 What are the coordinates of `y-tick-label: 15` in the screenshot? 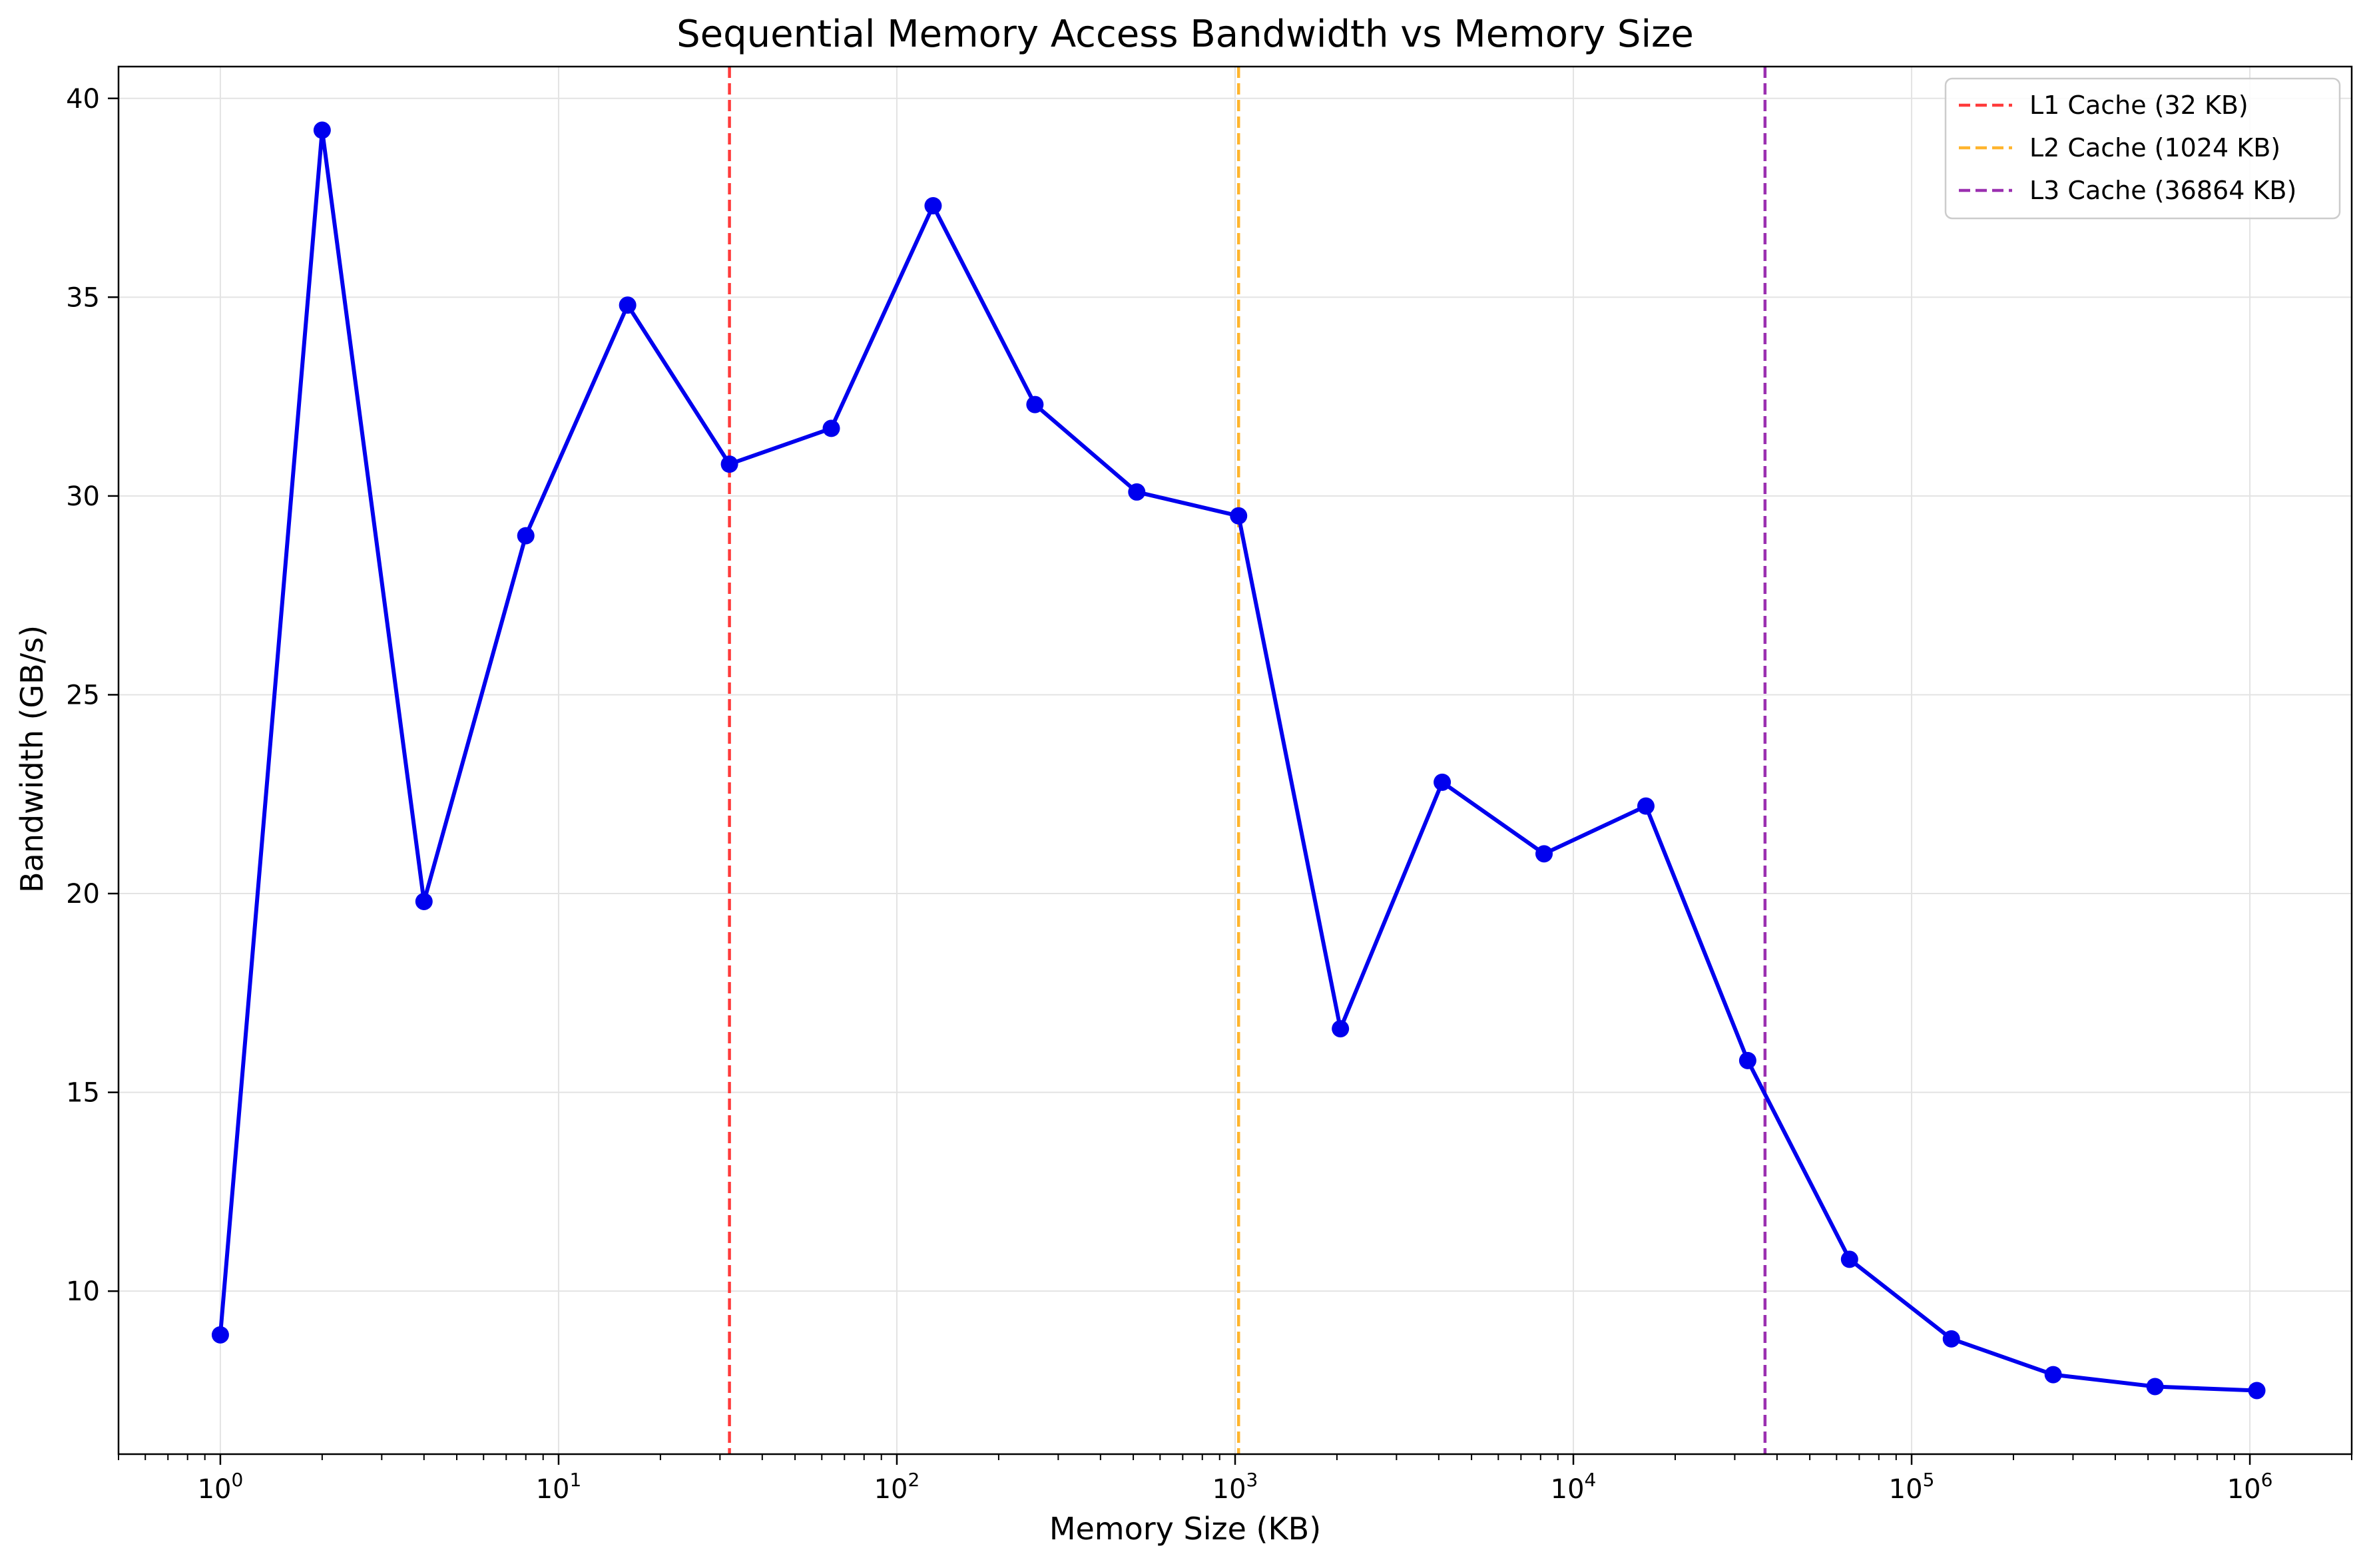 It's located at (83, 1093).